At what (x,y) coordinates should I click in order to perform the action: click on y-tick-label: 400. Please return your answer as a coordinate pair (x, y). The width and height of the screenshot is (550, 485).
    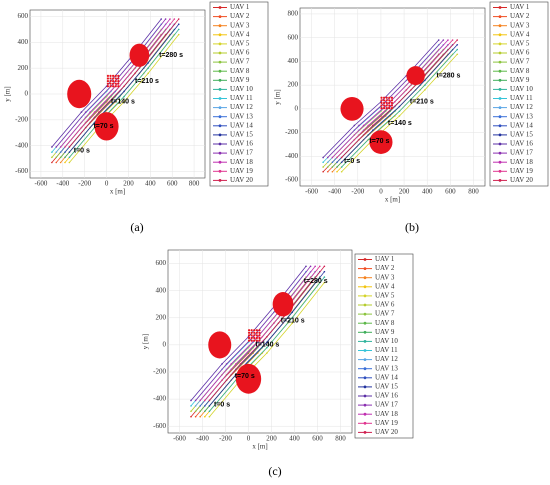
    Looking at the image, I should click on (293, 61).